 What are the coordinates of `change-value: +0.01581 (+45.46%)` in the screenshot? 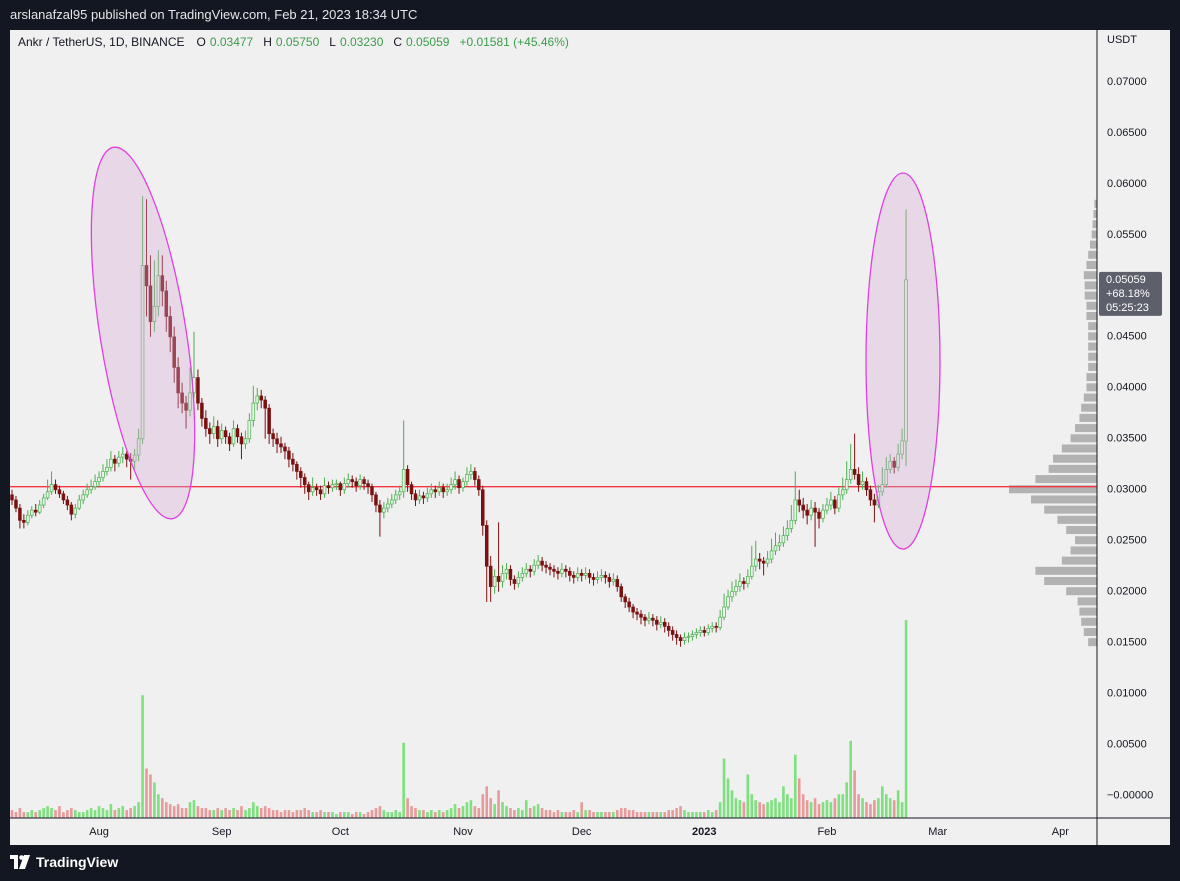 It's located at (514, 42).